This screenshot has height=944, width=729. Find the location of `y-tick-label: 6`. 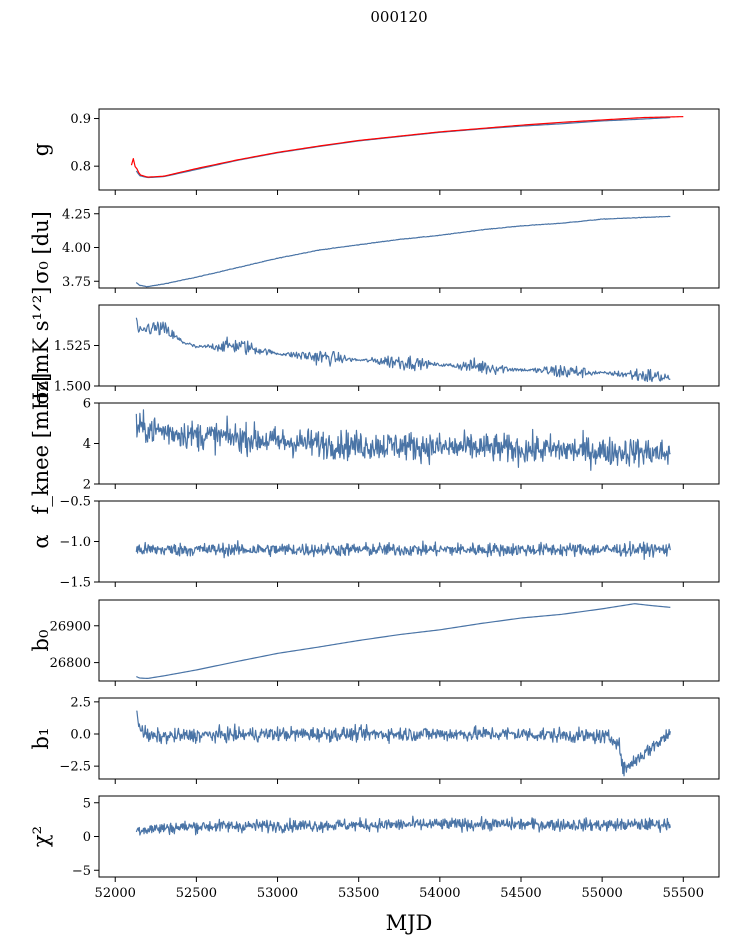

y-tick-label: 6 is located at coordinates (87, 404).